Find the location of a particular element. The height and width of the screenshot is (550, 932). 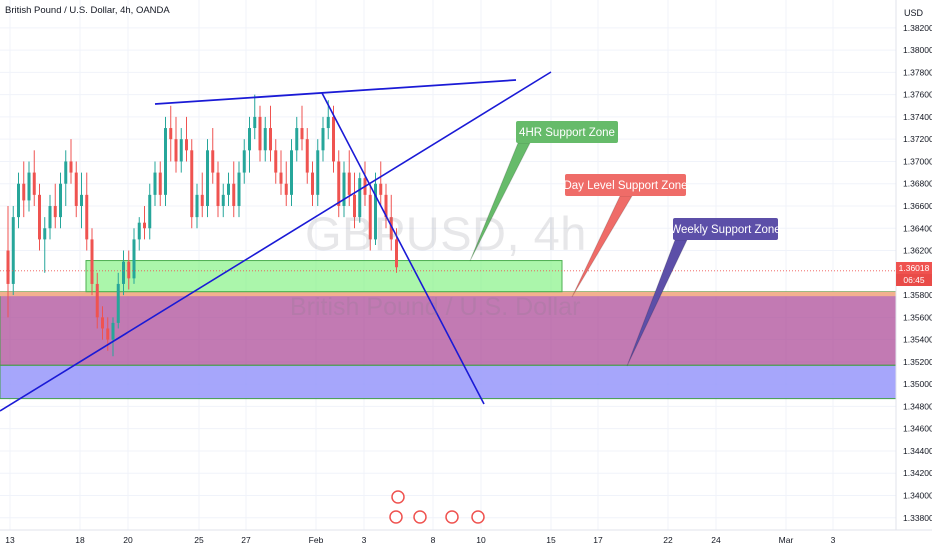

x-tick-12: 24 is located at coordinates (716, 540).